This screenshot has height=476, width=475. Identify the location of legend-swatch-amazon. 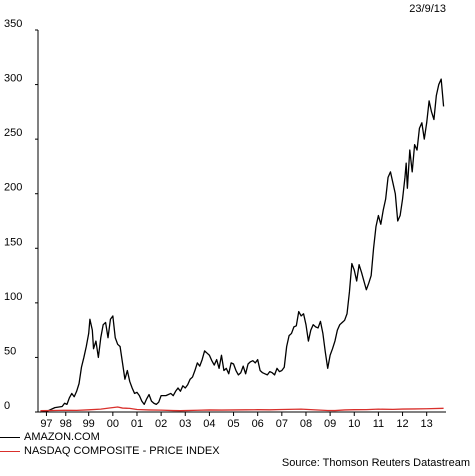
(10, 437).